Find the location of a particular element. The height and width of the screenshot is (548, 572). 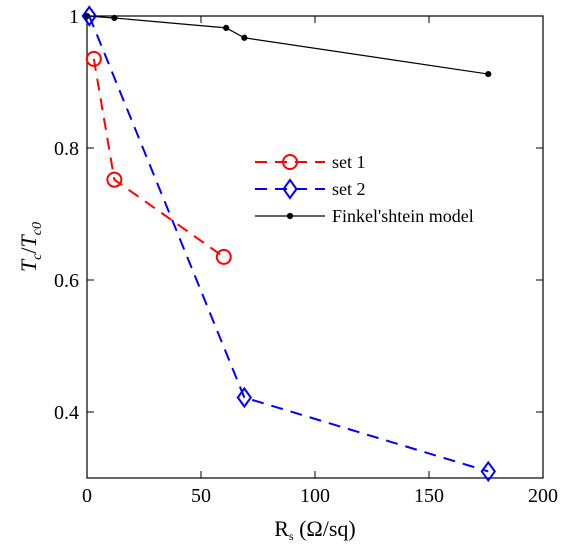

legend-label: Finkel'shtein model is located at coordinates (403, 216).